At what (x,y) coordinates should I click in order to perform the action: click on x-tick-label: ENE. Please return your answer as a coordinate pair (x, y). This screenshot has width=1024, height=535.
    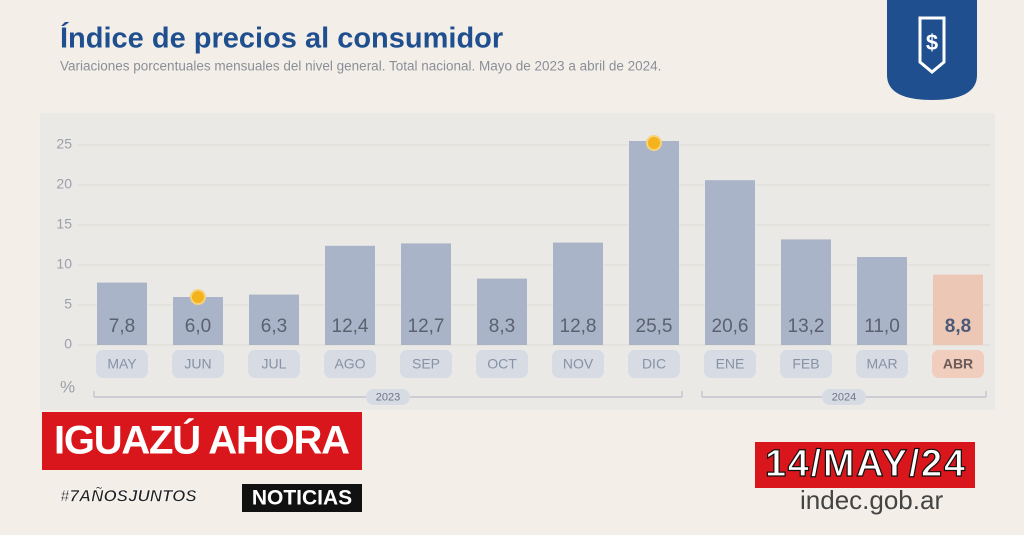
    Looking at the image, I should click on (730, 364).